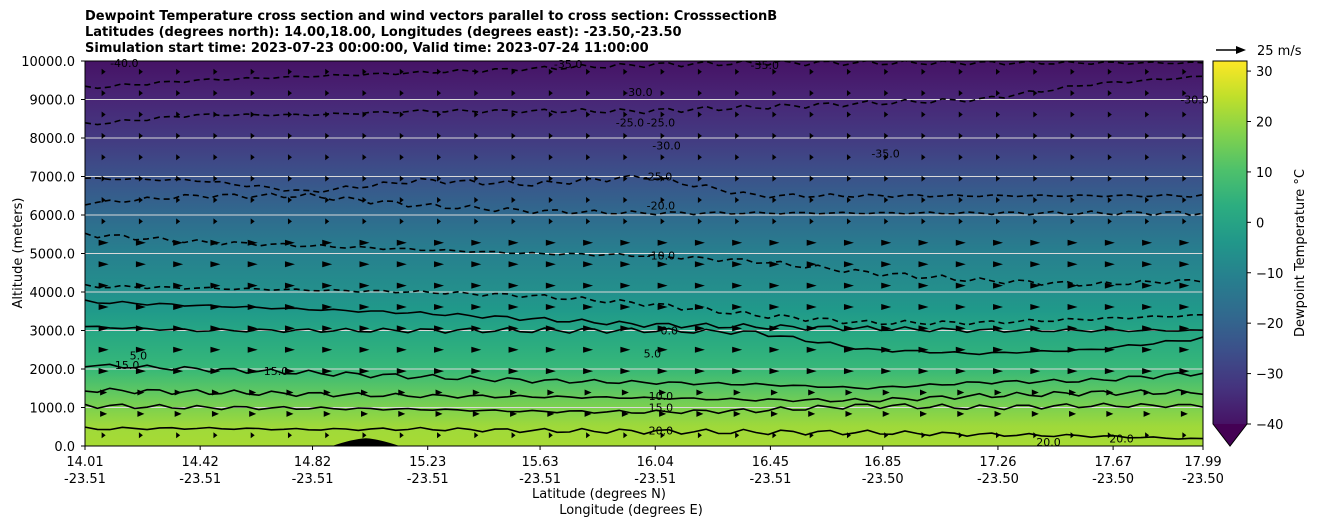  What do you see at coordinates (883, 479) in the screenshot?
I see `x-tick-label-lon: -23.50` at bounding box center [883, 479].